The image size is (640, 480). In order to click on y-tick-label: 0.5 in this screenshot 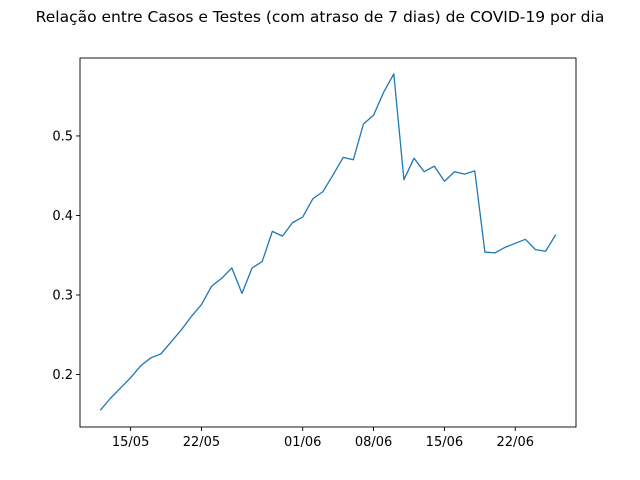, I will do `click(62, 136)`.